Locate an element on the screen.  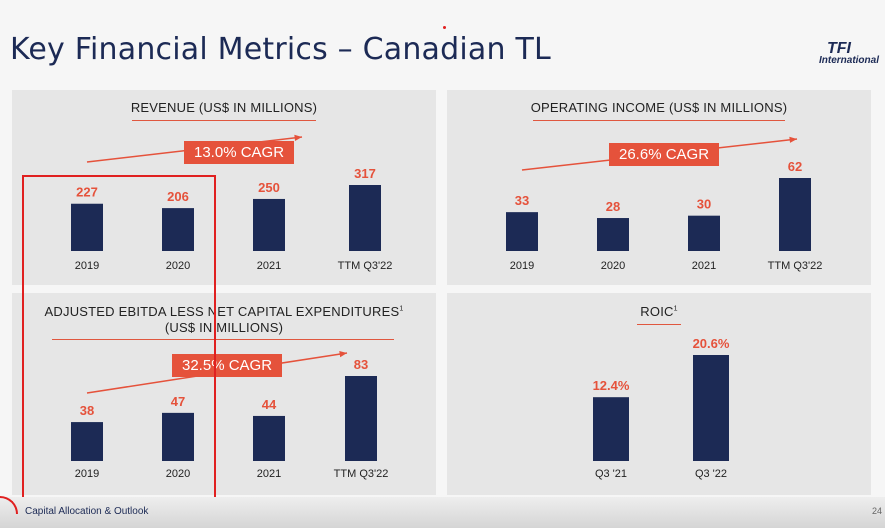
roic-title-underline is located at coordinates (659, 324).